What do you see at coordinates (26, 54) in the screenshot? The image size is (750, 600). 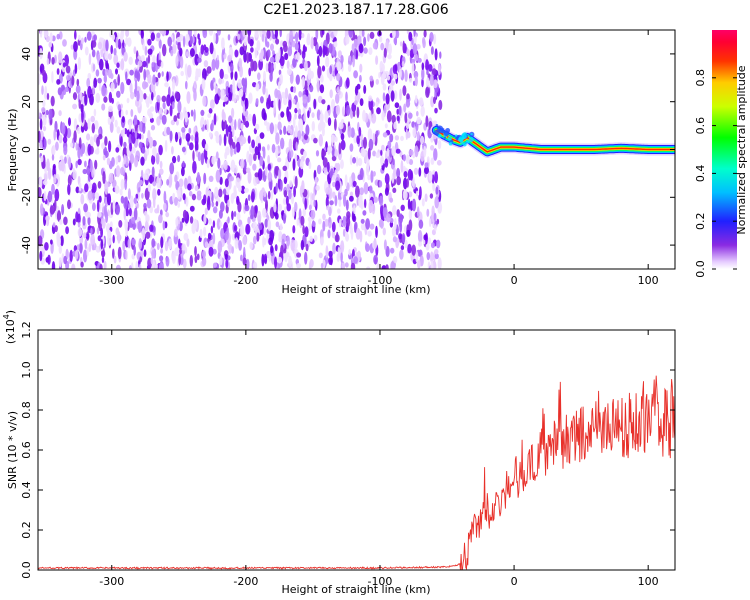 I see `y-tick-label: 40` at bounding box center [26, 54].